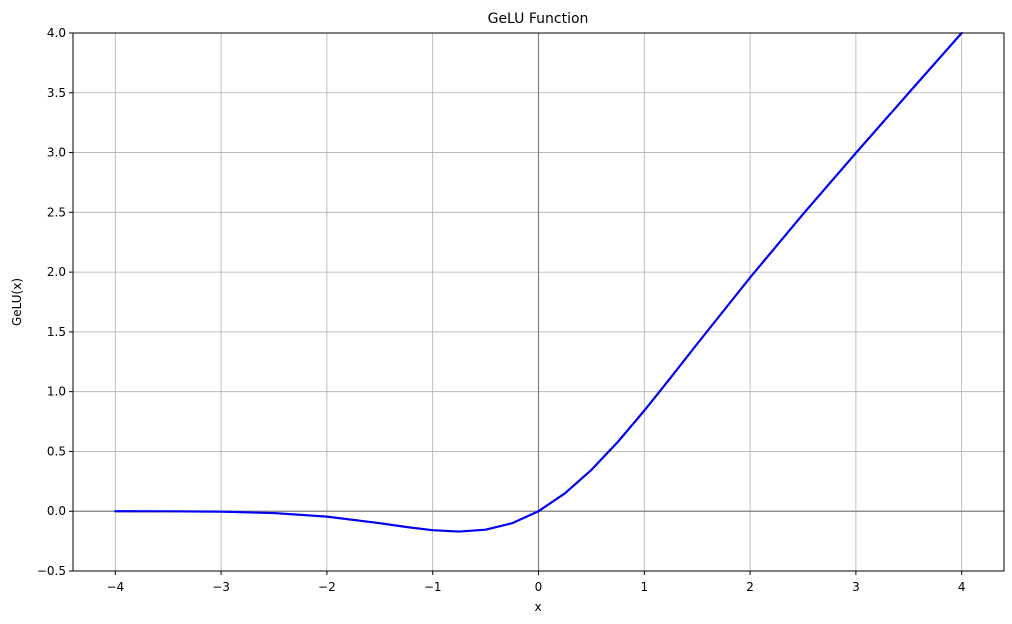  Describe the element at coordinates (115, 587) in the screenshot. I see `x-tick-label: −4` at that location.